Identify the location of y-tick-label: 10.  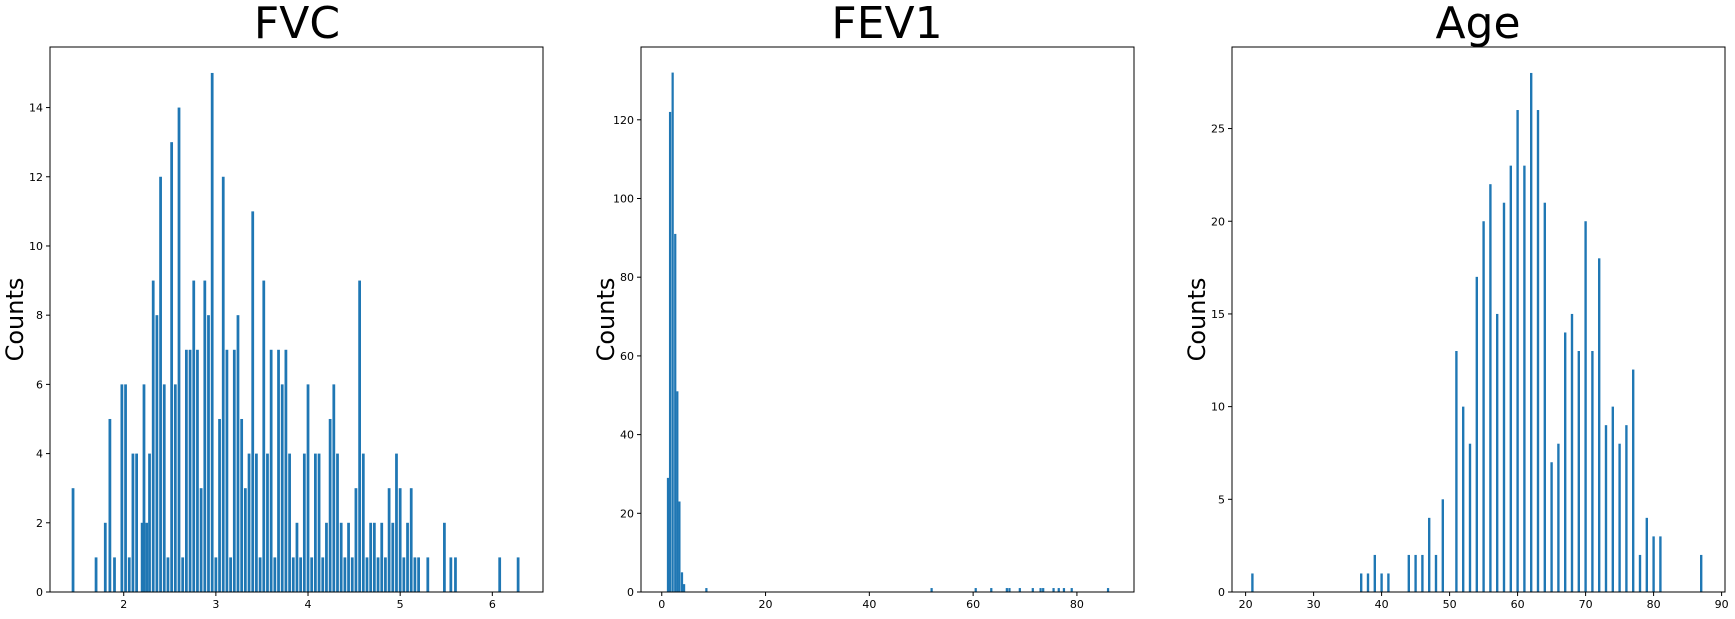
(1218, 407).